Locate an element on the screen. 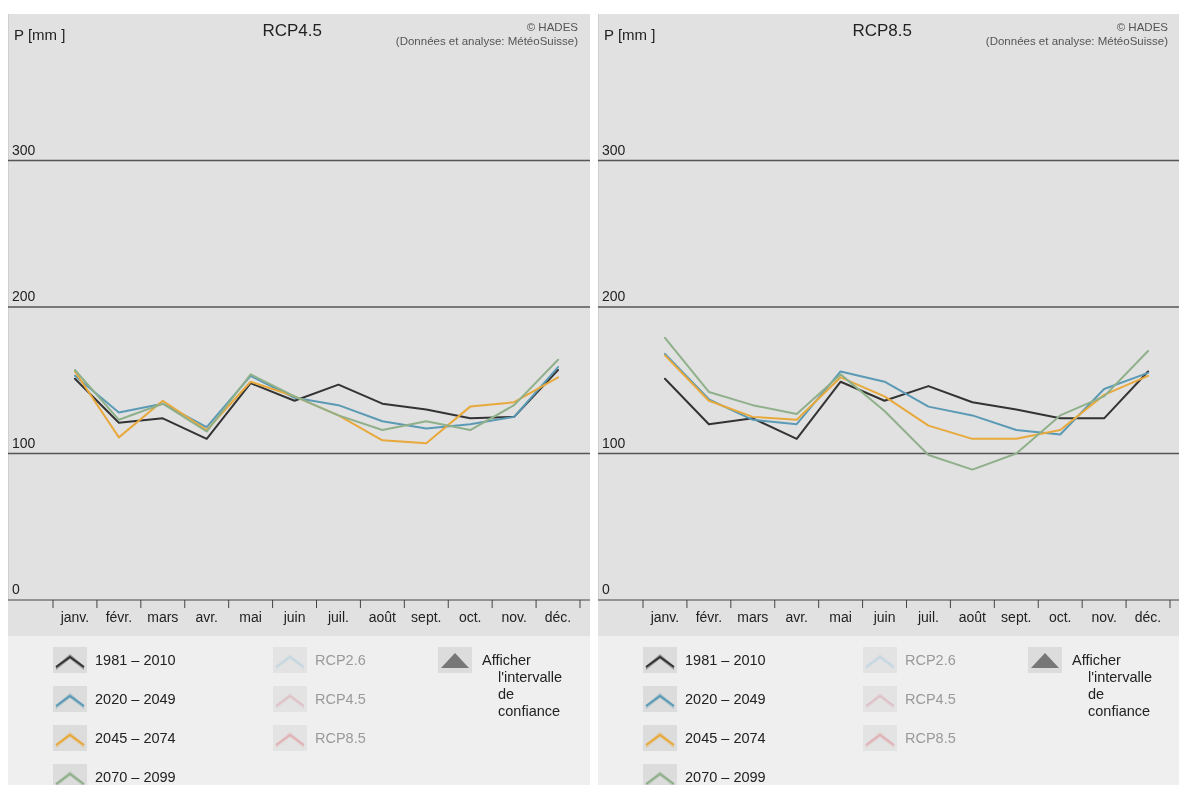 The width and height of the screenshot is (1179, 785). chart-title: RCP4.5 is located at coordinates (292, 30).